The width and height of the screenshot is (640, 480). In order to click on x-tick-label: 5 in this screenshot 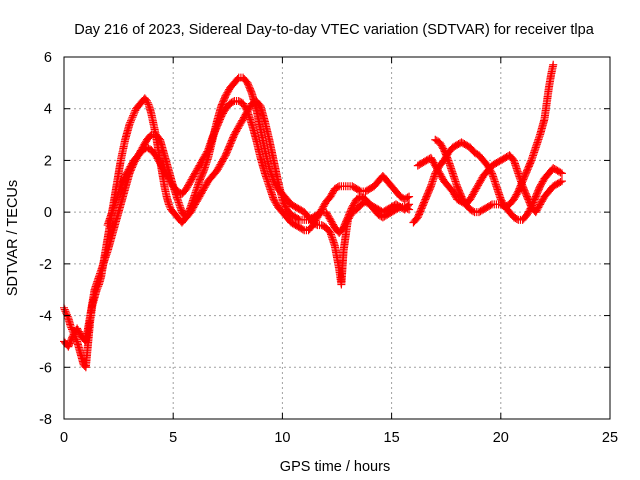, I will do `click(173, 438)`.